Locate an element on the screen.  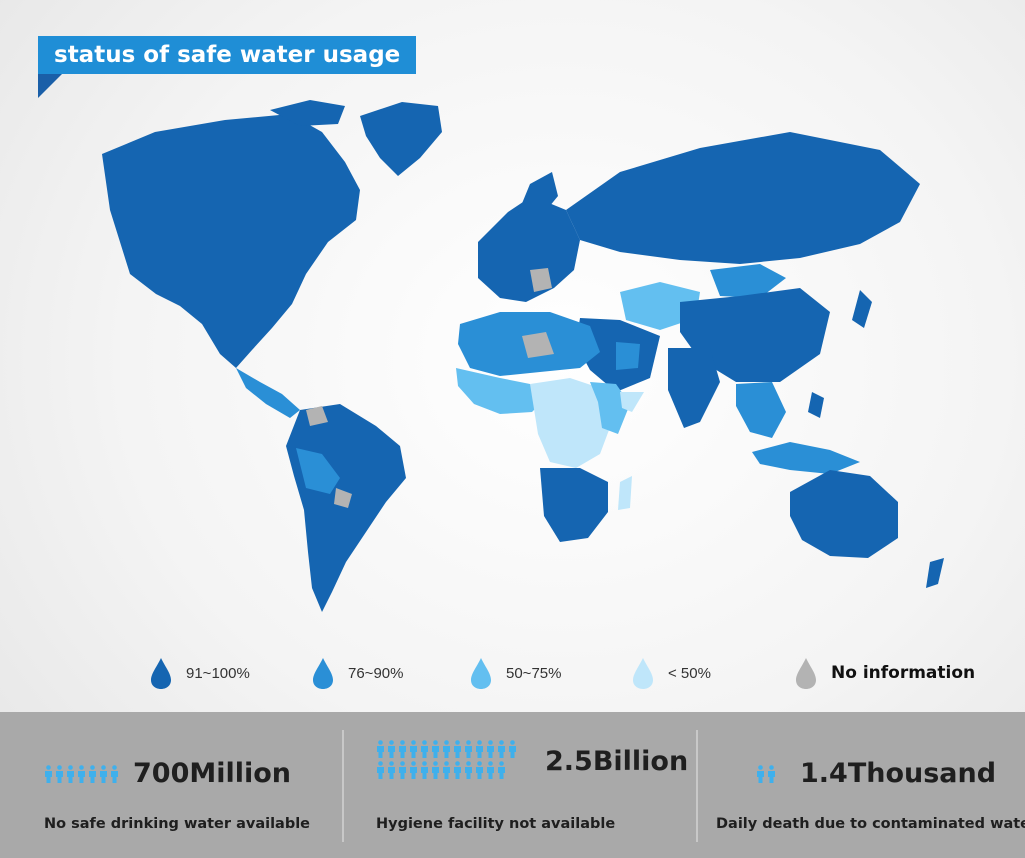
region-india is located at coordinates (694, 388).